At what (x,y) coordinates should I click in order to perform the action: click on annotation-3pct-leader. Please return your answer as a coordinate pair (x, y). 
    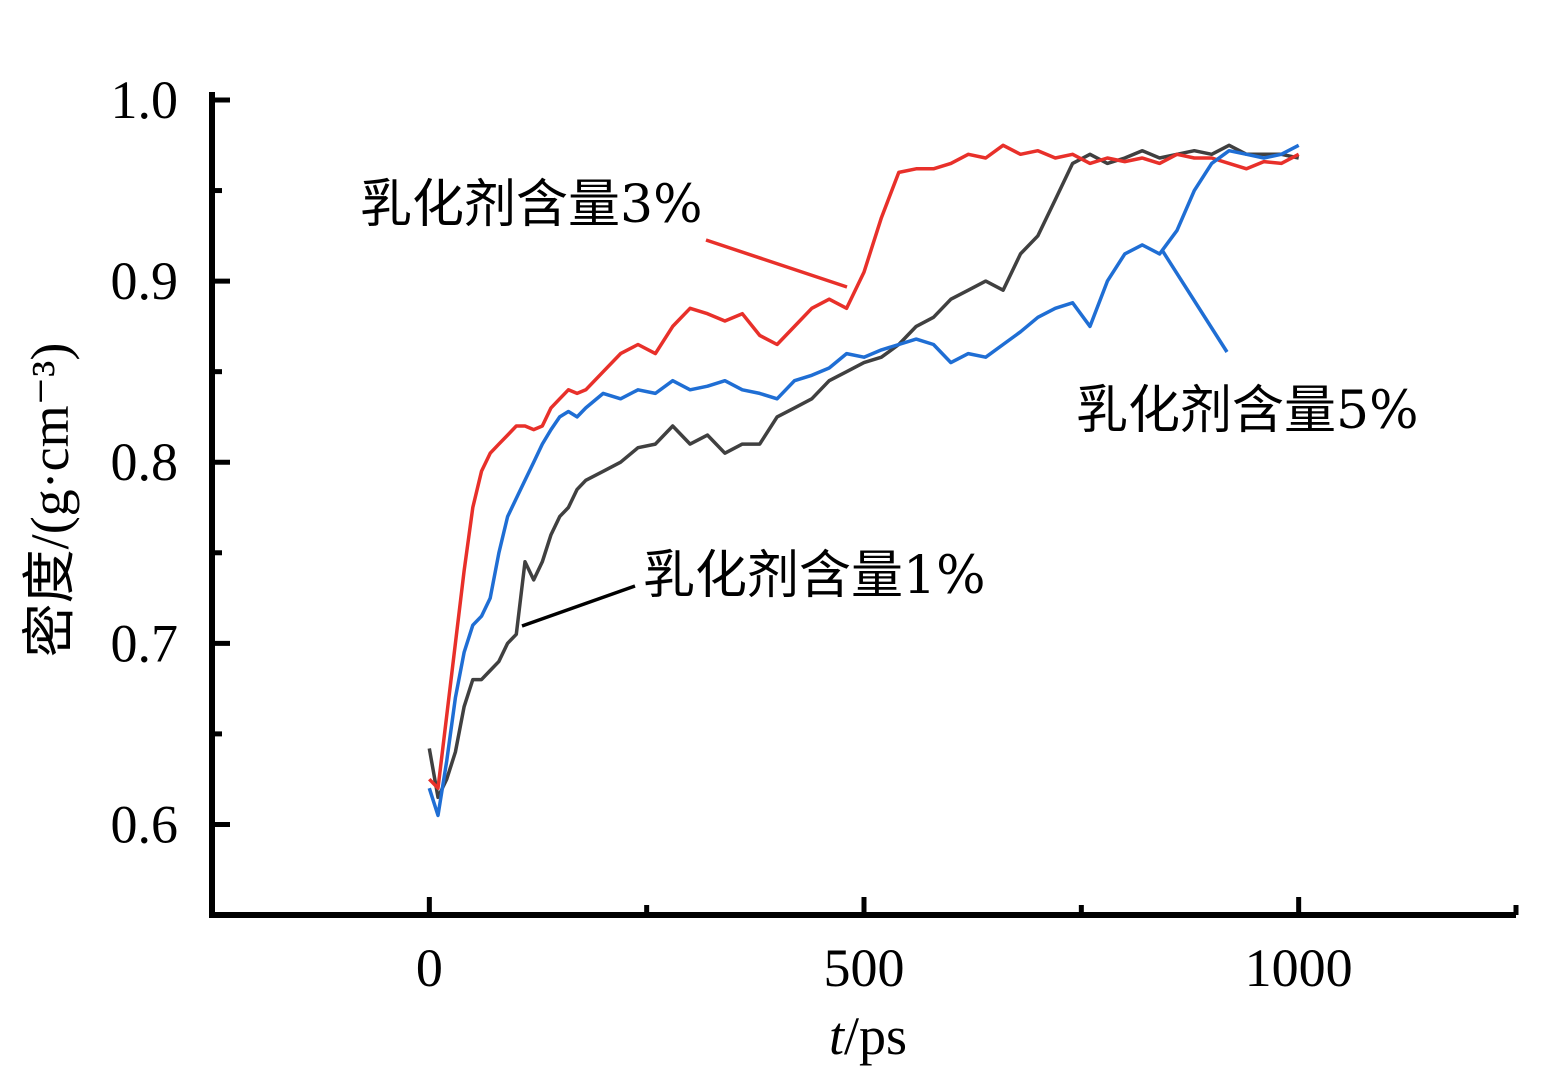
    Looking at the image, I should click on (776, 263).